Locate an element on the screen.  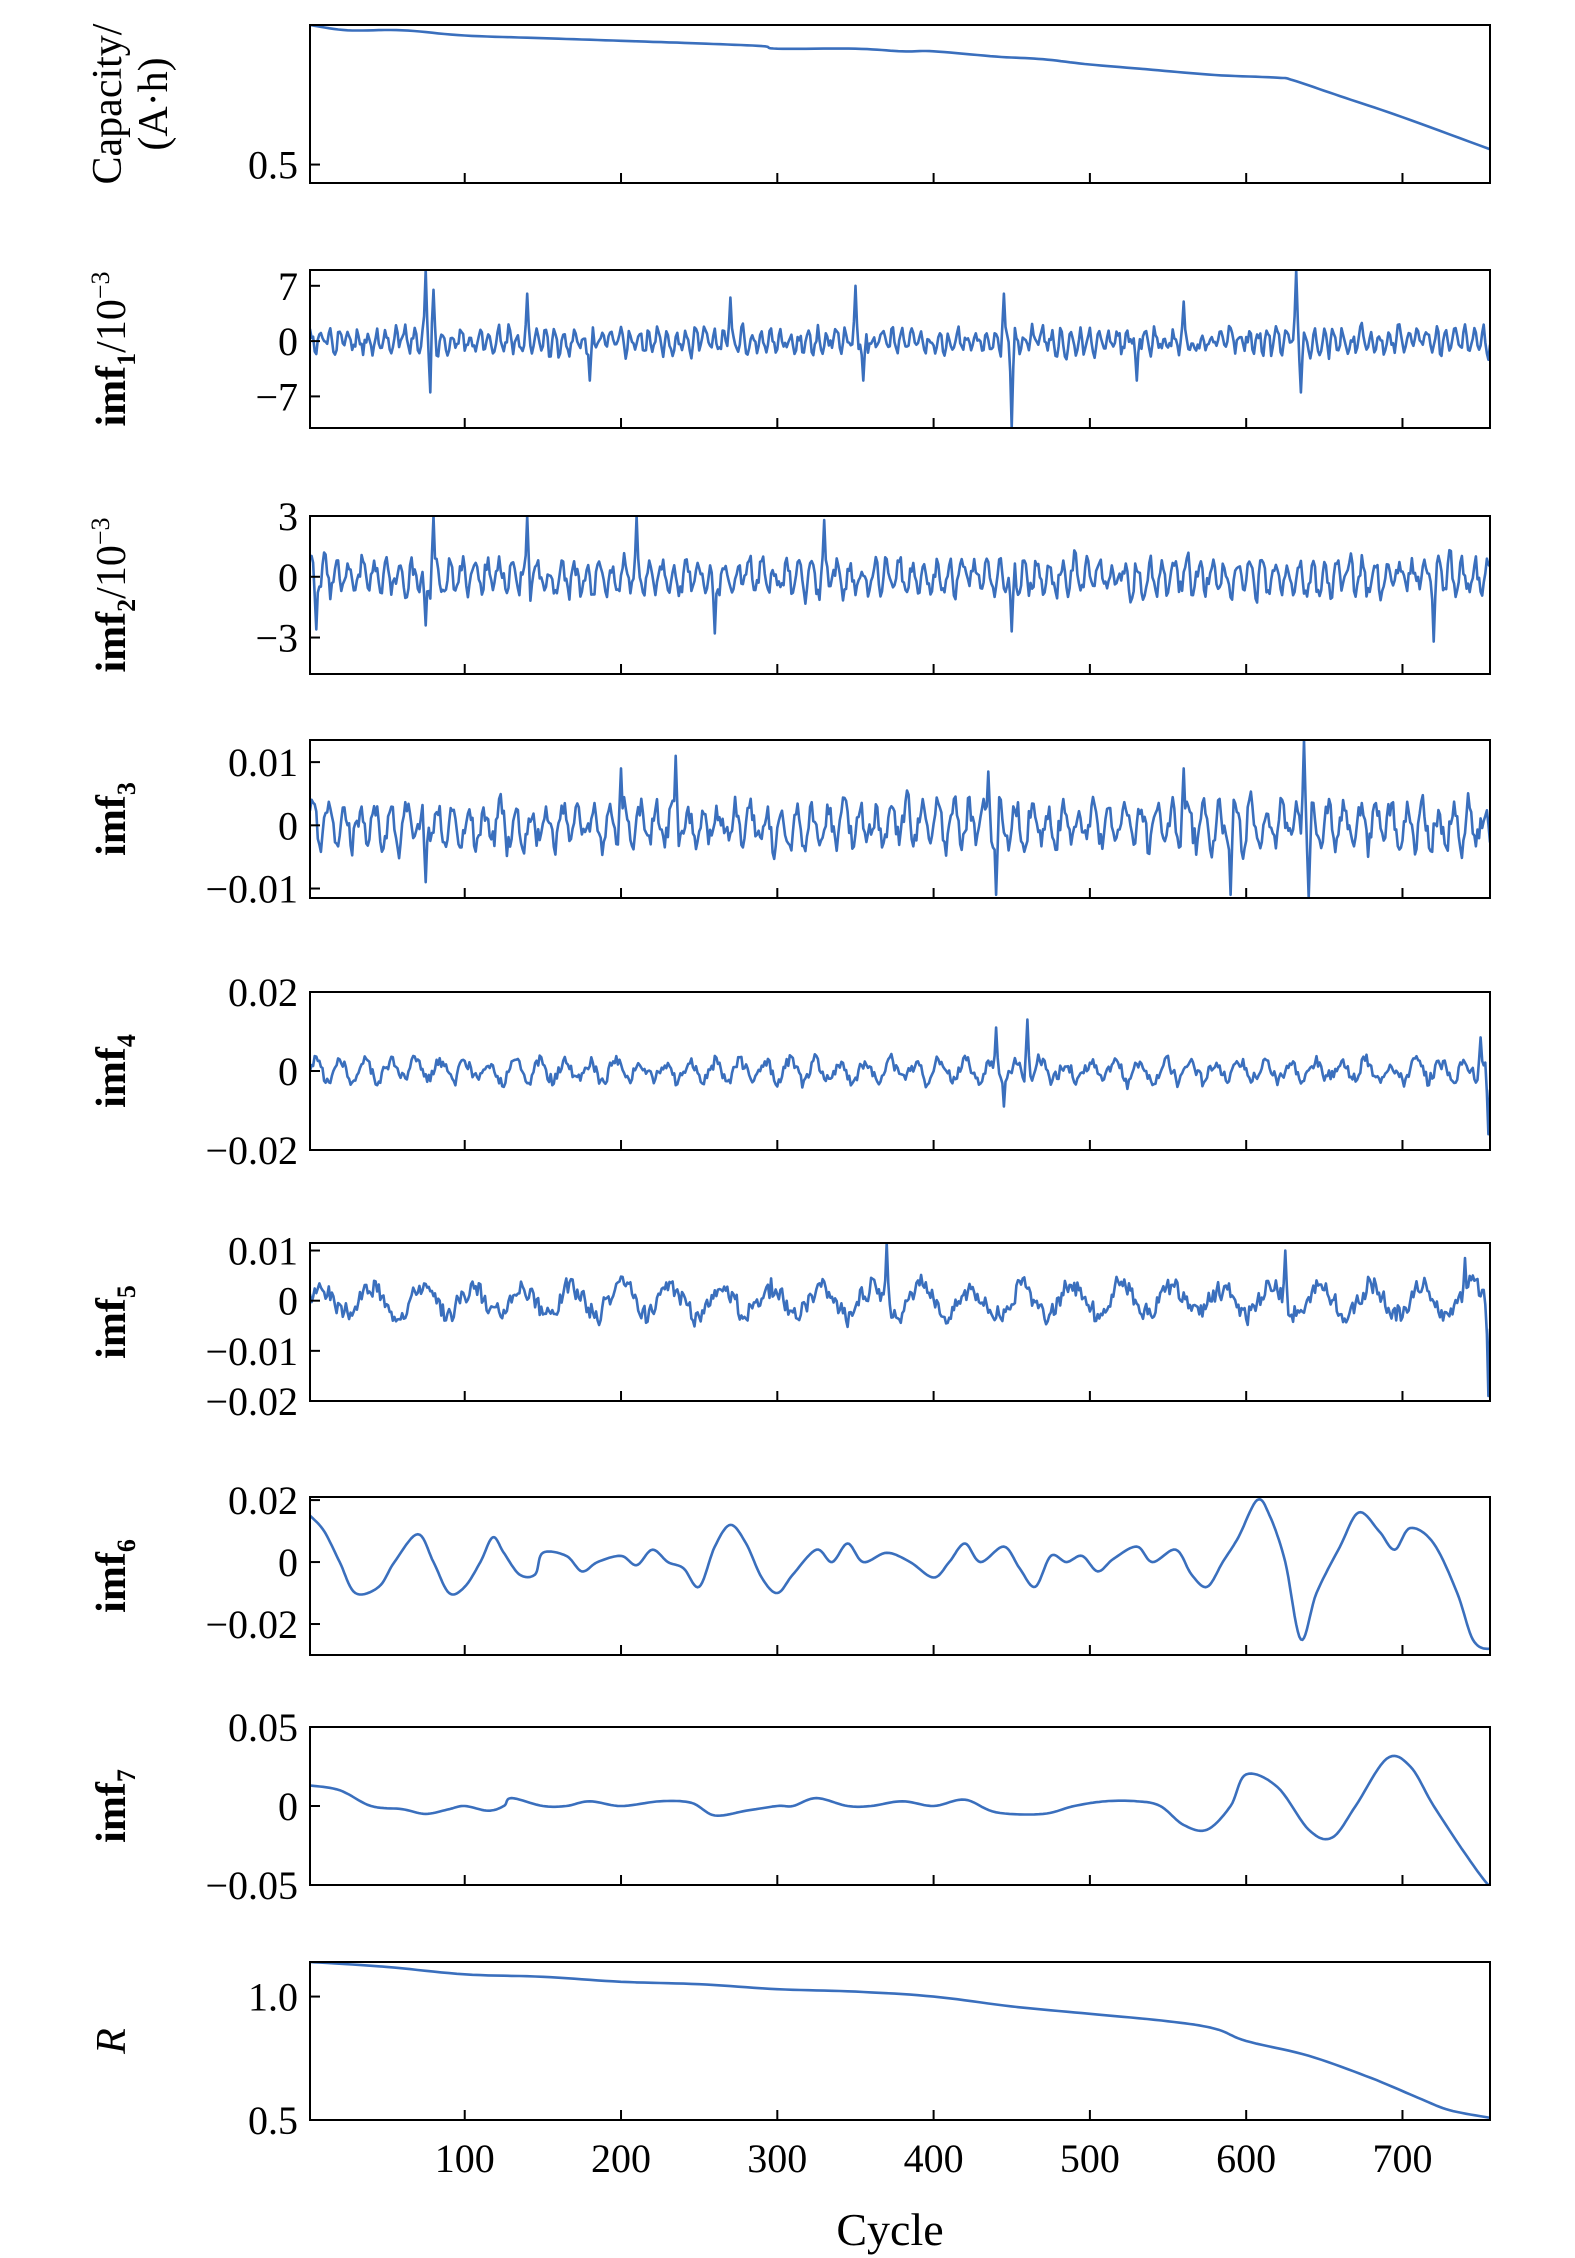
panel-imf2: 3 0 −3 imf2/10−3 is located at coordinates (788, 584).